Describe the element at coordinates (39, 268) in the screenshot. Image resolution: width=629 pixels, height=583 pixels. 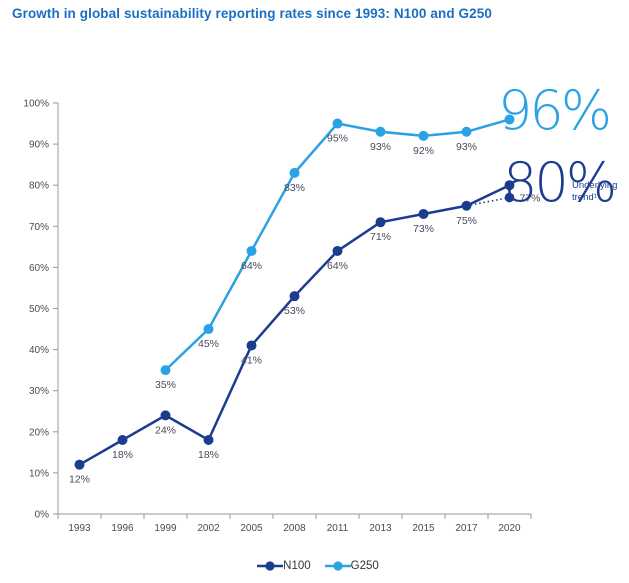
I see `y-tick-label: 60%` at that location.